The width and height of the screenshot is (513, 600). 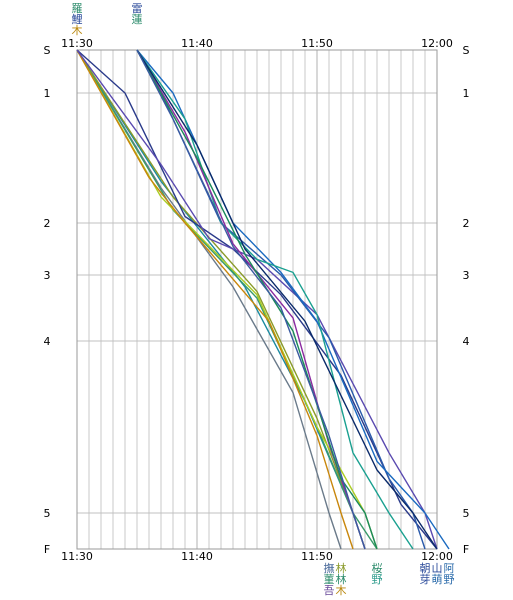 I want to click on y-tick-label-right: 2, so click(x=466, y=223).